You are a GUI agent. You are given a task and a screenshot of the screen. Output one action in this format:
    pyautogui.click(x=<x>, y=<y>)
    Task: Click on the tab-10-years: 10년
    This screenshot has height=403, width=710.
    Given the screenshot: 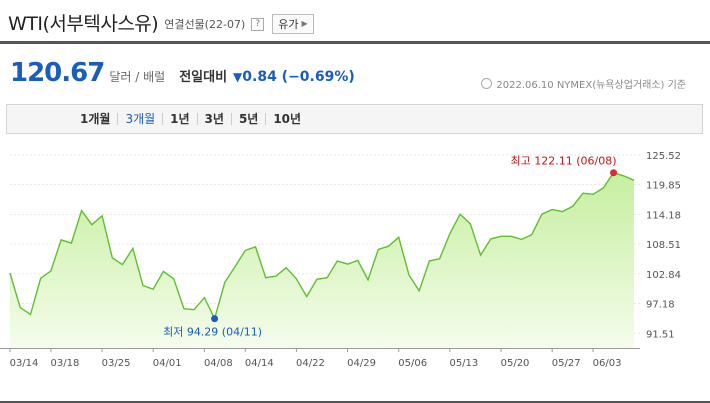 What is the action you would take?
    pyautogui.click(x=287, y=119)
    